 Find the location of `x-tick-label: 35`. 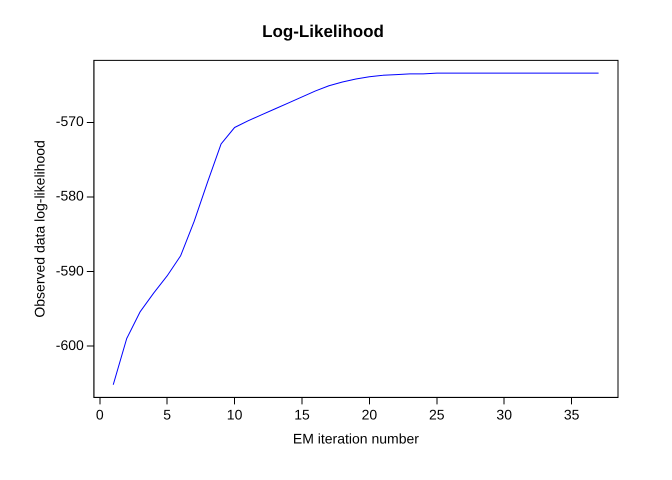

x-tick-label: 35 is located at coordinates (572, 414).